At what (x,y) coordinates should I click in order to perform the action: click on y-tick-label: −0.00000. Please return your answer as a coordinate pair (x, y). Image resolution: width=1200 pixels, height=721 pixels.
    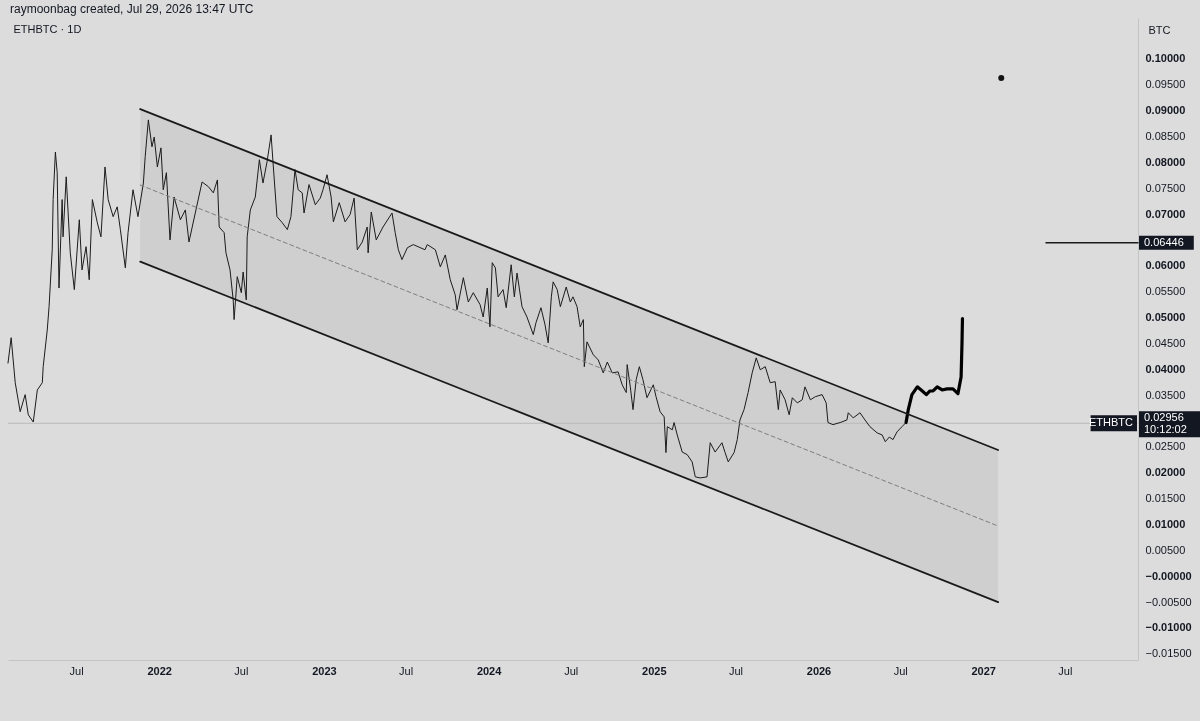
    Looking at the image, I should click on (1168, 575).